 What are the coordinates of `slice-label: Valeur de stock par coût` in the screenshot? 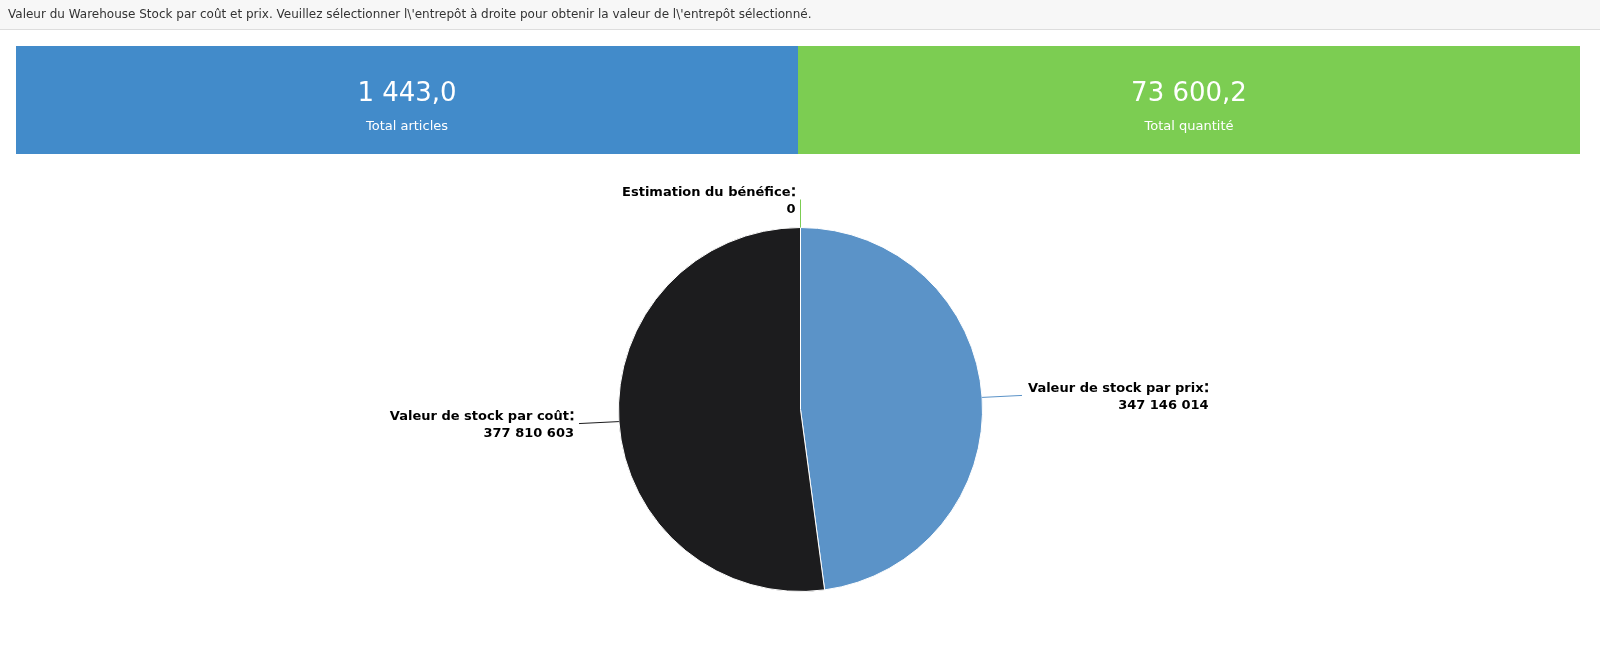 It's located at (479, 416).